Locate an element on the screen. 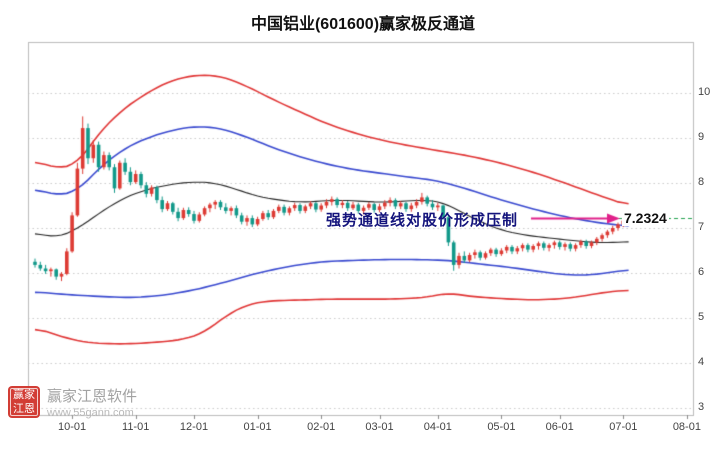  x-axis-label: 05-01 is located at coordinates (501, 427).